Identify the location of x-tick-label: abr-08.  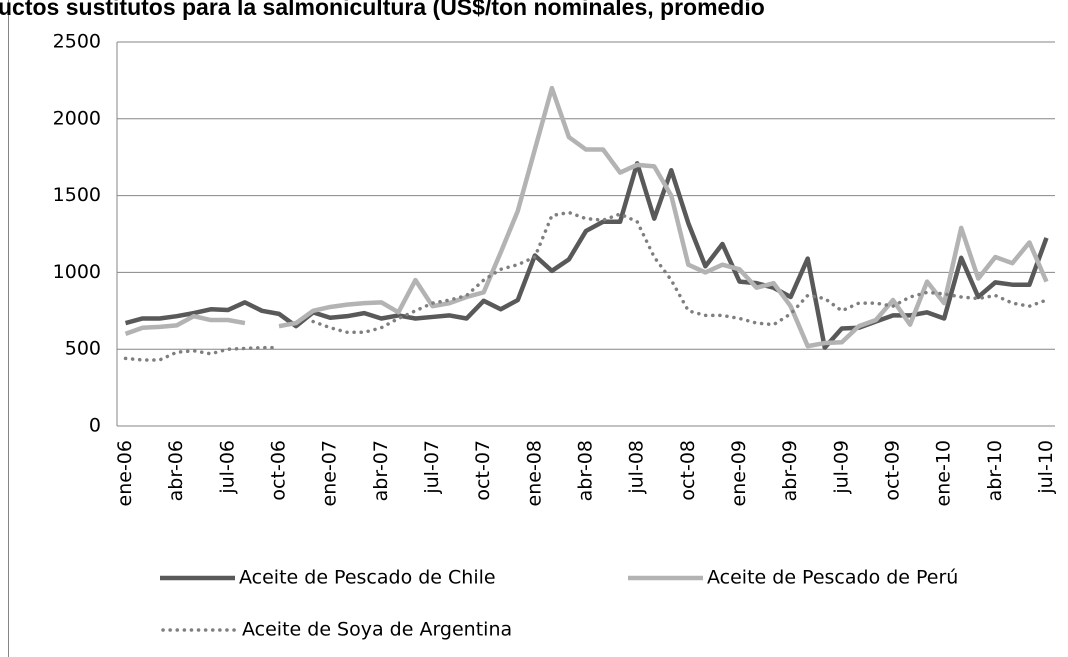
(586, 470).